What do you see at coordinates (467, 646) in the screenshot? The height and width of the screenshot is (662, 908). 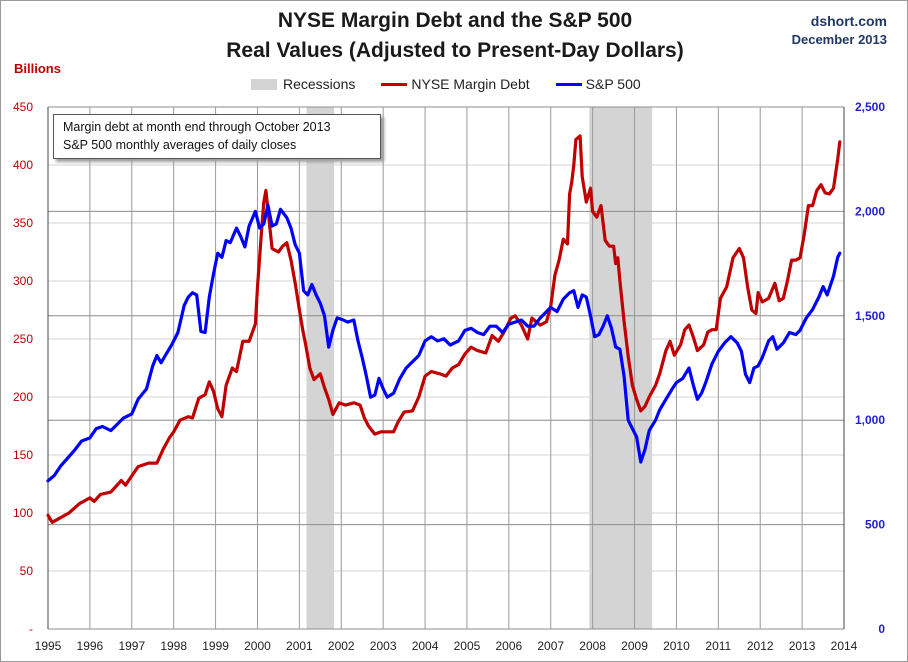 I see `x-tick-label: 2005` at bounding box center [467, 646].